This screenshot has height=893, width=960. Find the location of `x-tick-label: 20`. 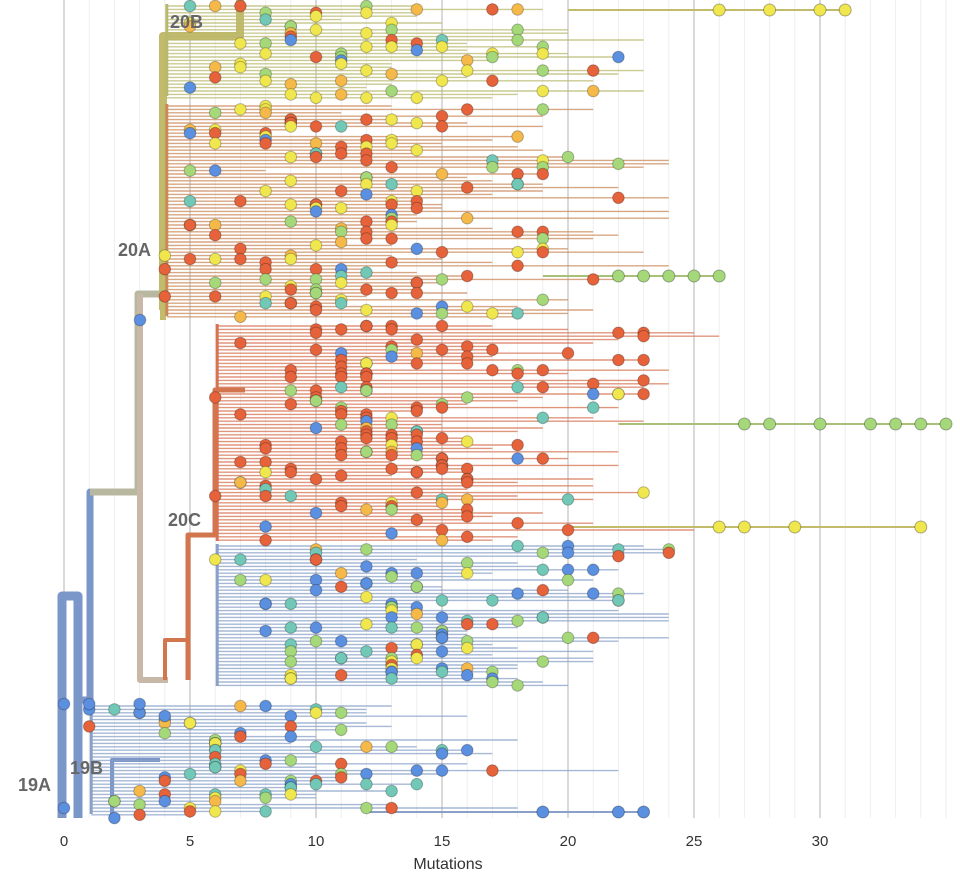

x-tick-label: 20 is located at coordinates (568, 841).